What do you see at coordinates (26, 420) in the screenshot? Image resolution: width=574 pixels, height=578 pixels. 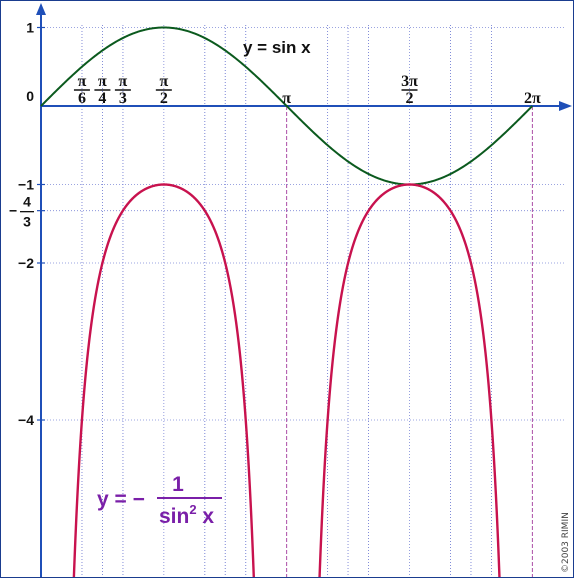 I see `y-tick-label: −4` at bounding box center [26, 420].